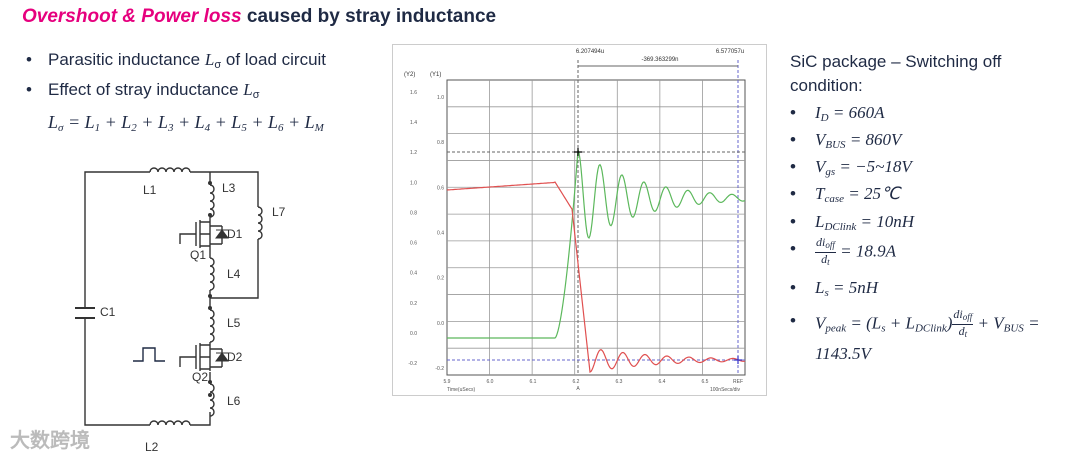  Describe the element at coordinates (234, 323) in the screenshot. I see `component-label: L5` at that location.